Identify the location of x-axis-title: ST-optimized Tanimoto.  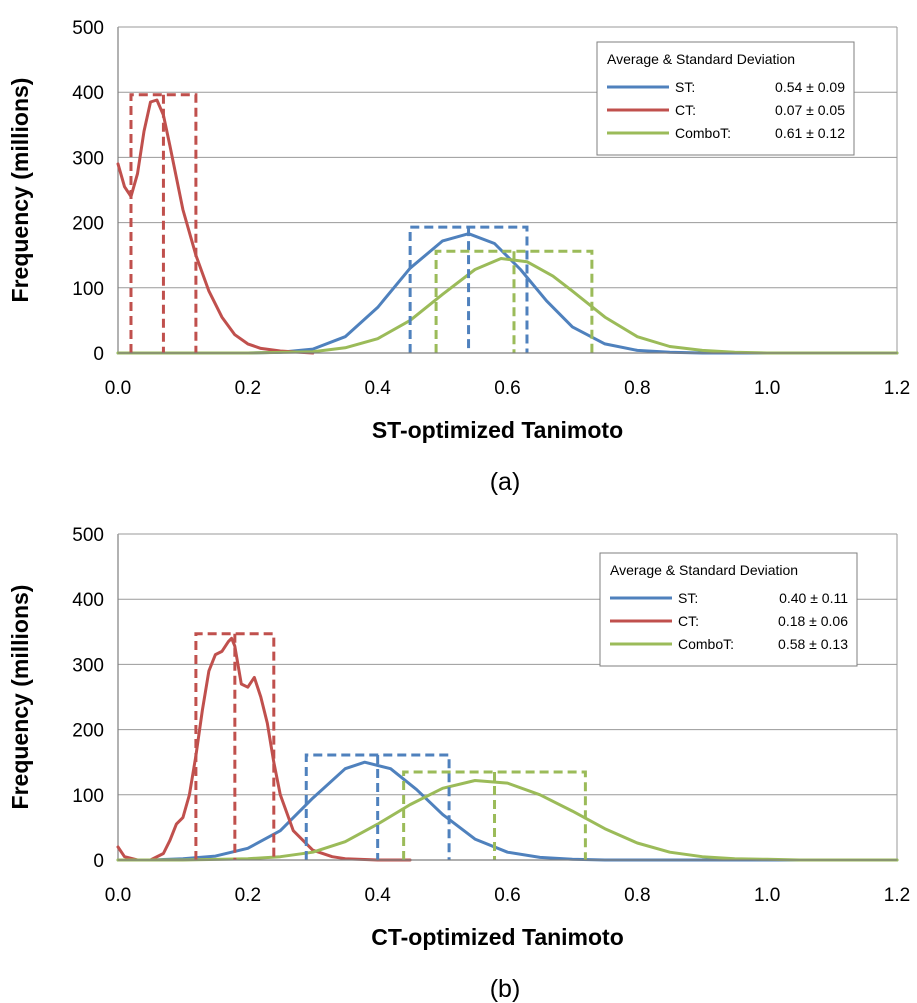
(497, 430).